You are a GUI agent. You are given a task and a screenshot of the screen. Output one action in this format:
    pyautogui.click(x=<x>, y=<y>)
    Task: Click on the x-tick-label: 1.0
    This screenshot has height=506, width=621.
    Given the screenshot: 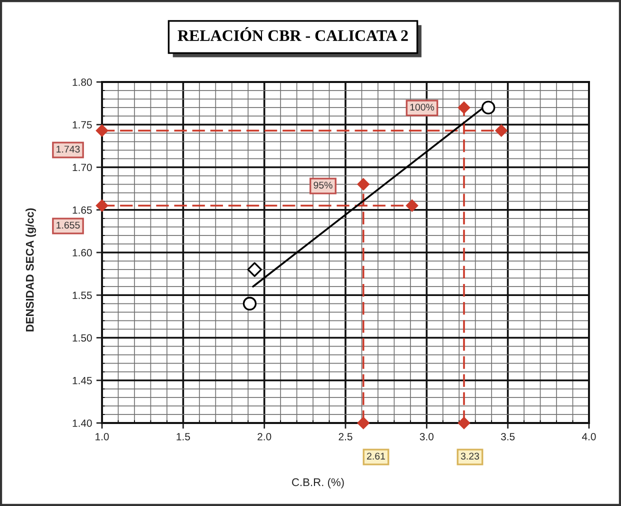 What is the action you would take?
    pyautogui.click(x=102, y=436)
    